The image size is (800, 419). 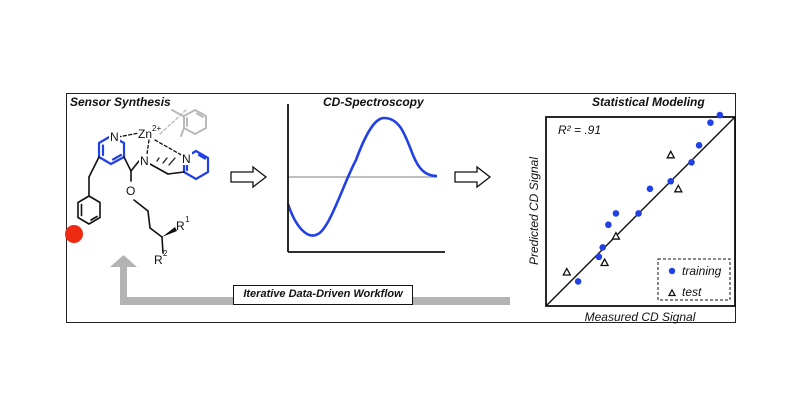 I want to click on atom-r2: R, so click(x=158, y=260).